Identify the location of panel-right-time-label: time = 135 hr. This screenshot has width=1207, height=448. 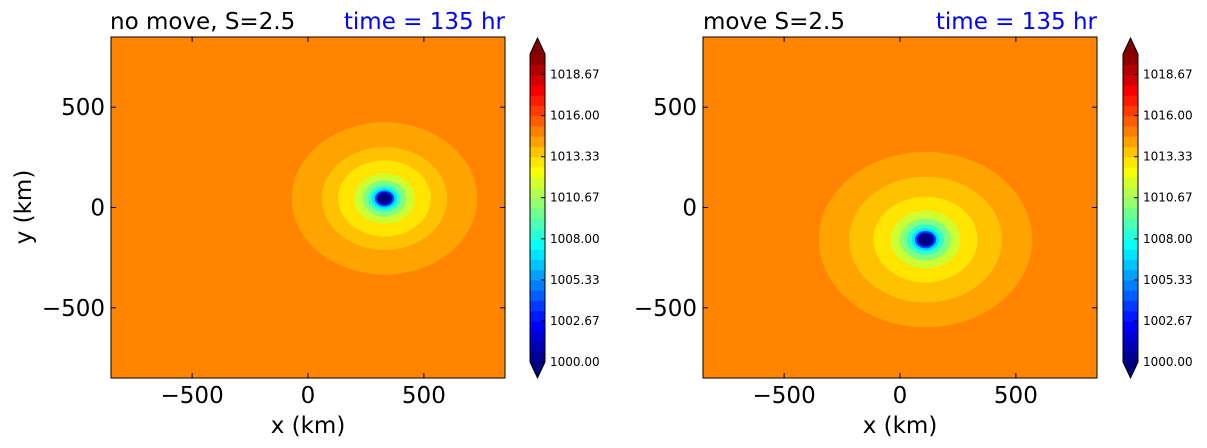
(1017, 22).